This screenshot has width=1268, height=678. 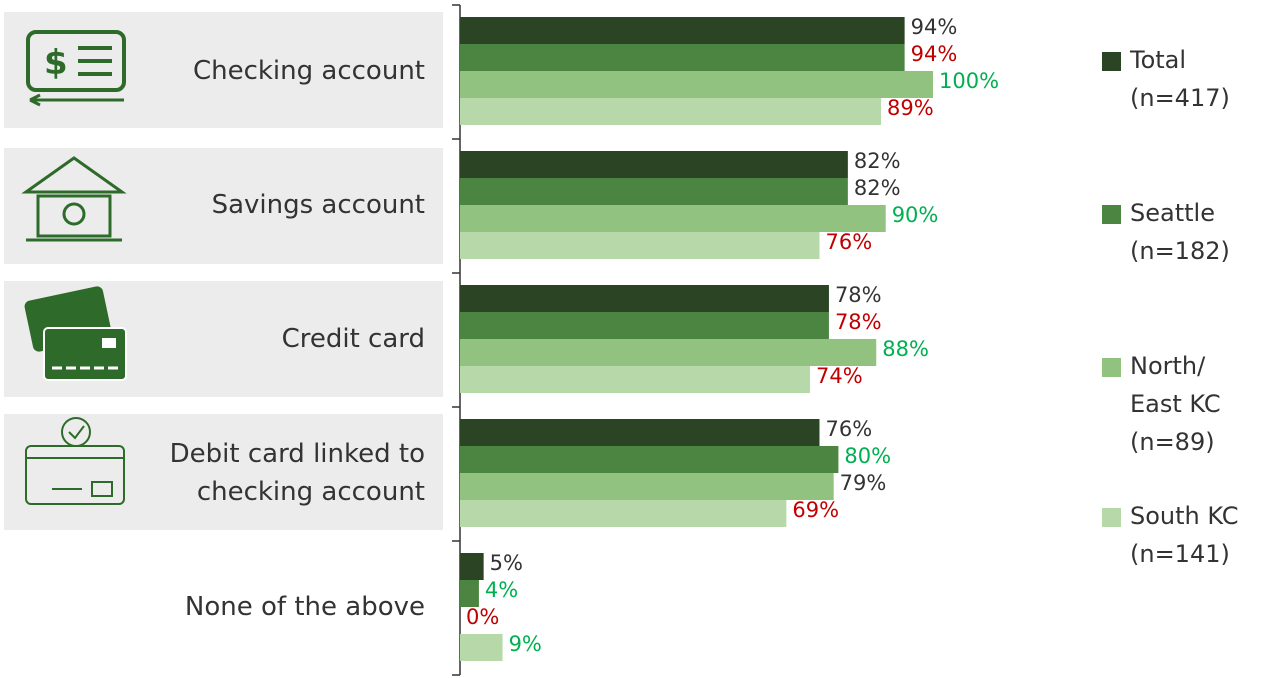 I want to click on value-label: 0%, so click(x=483, y=617).